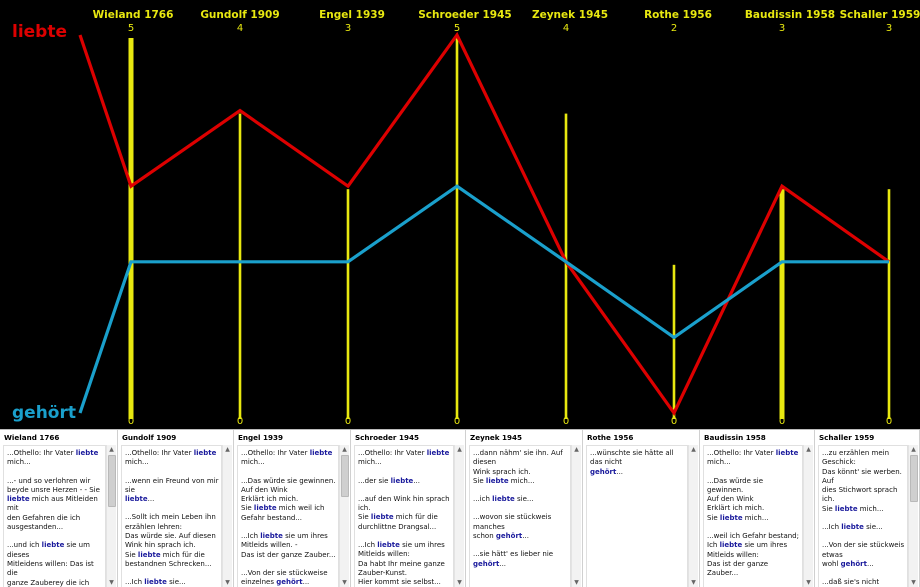  Describe the element at coordinates (513, 554) in the screenshot. I see `snippet-text: ...sie hätt' es lieber nie` at that location.